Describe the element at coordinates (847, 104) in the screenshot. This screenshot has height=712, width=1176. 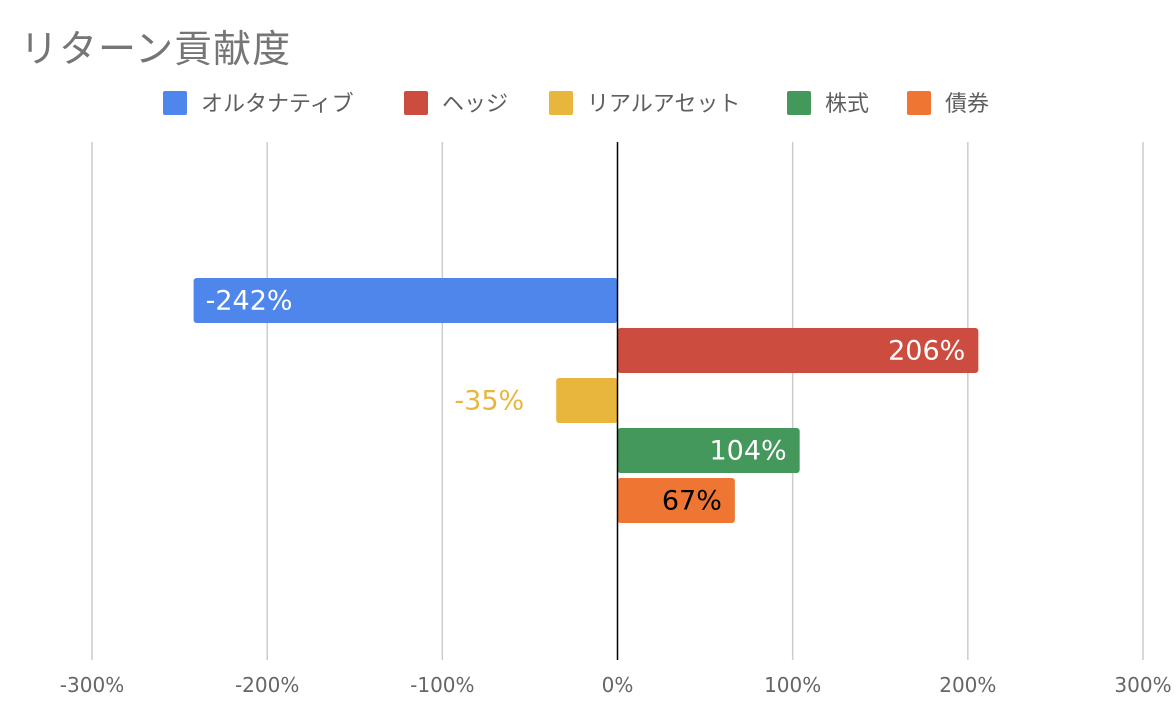
I see `legend-label: 株式` at that location.